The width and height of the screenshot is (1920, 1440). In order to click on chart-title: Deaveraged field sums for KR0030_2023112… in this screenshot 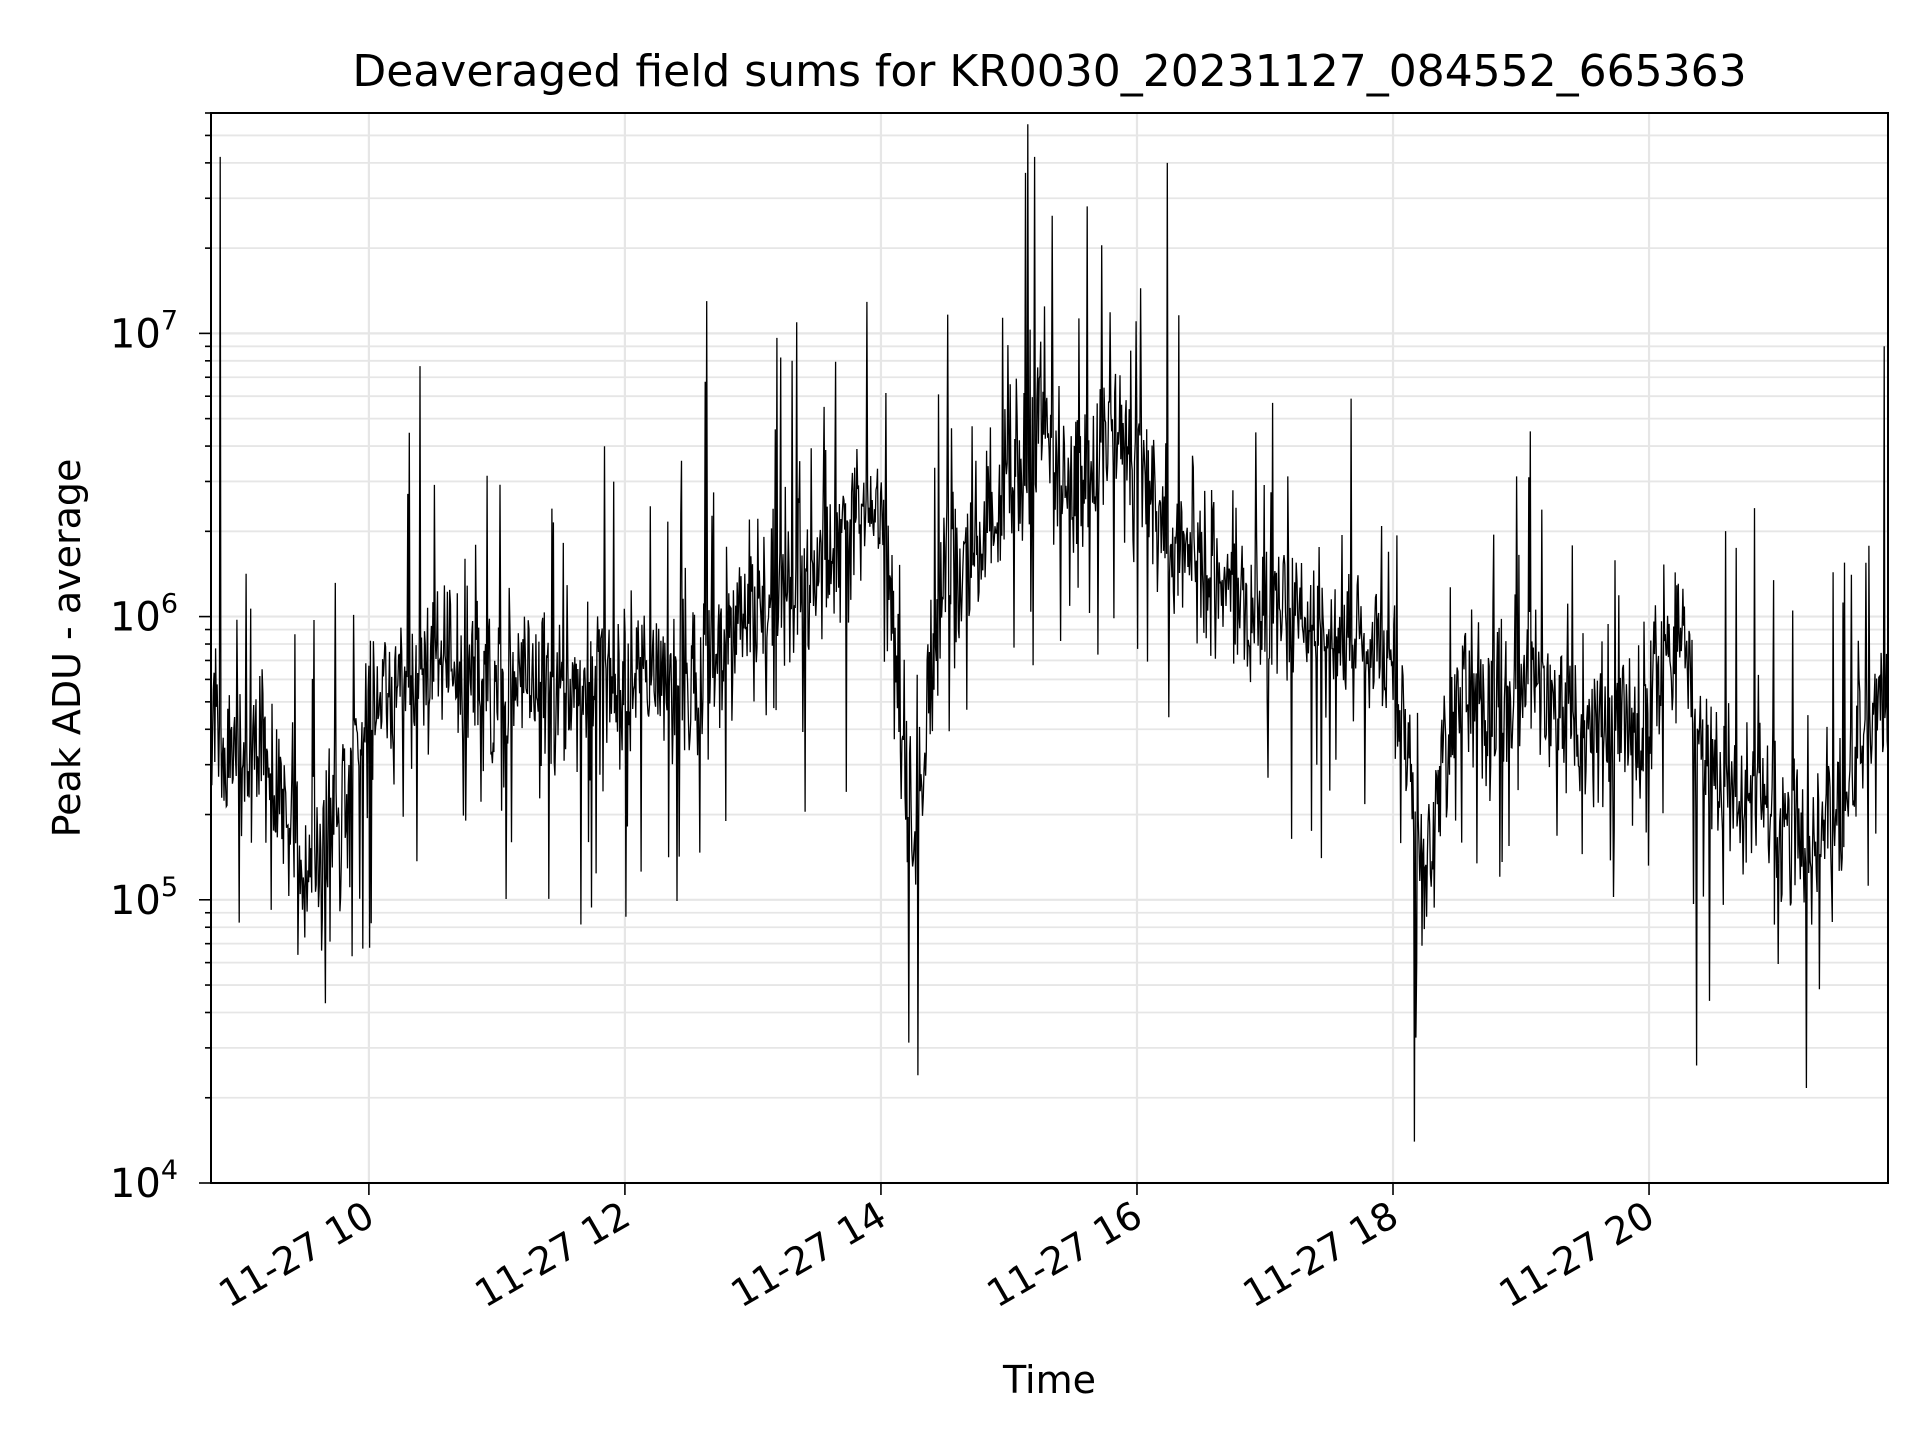, I will do `click(1049, 71)`.